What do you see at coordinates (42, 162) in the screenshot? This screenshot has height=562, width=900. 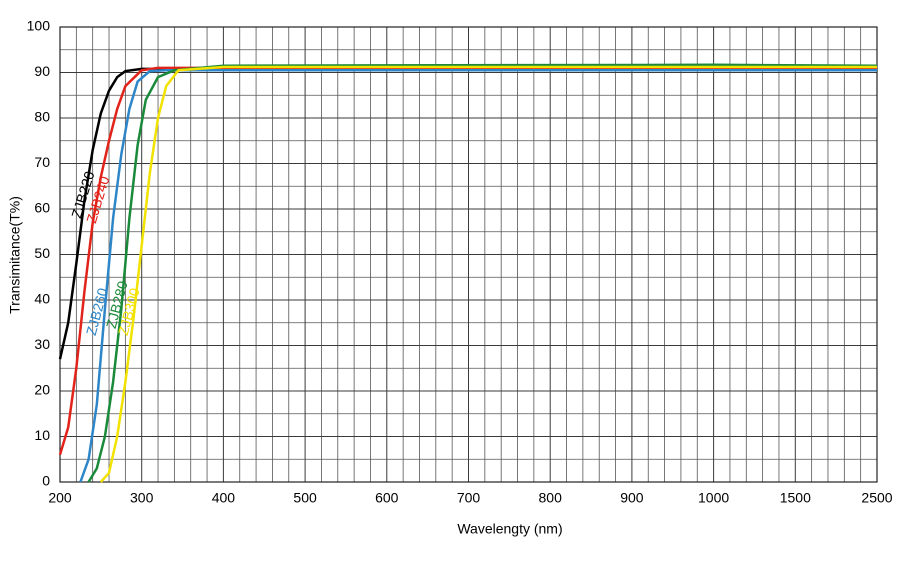 I see `y-tick-label: 70` at bounding box center [42, 162].